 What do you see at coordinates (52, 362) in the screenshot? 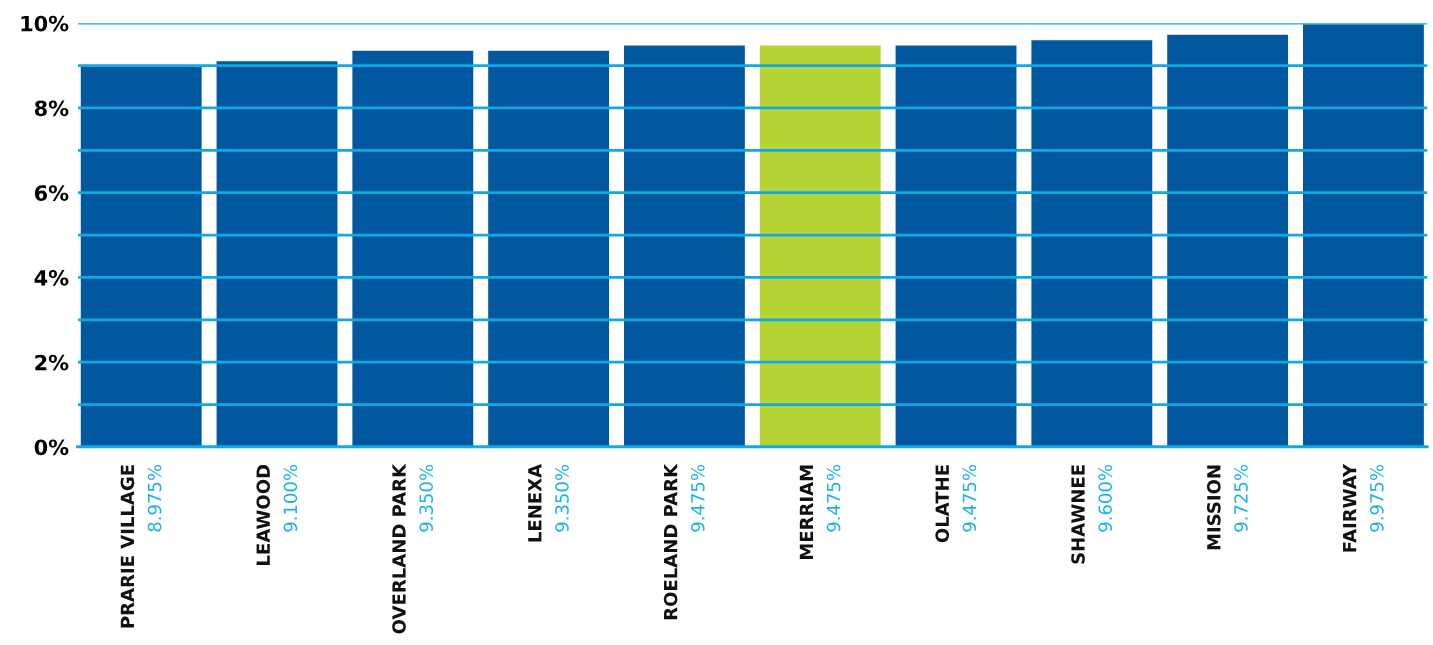
I see `y-tick-label: 2%` at bounding box center [52, 362].